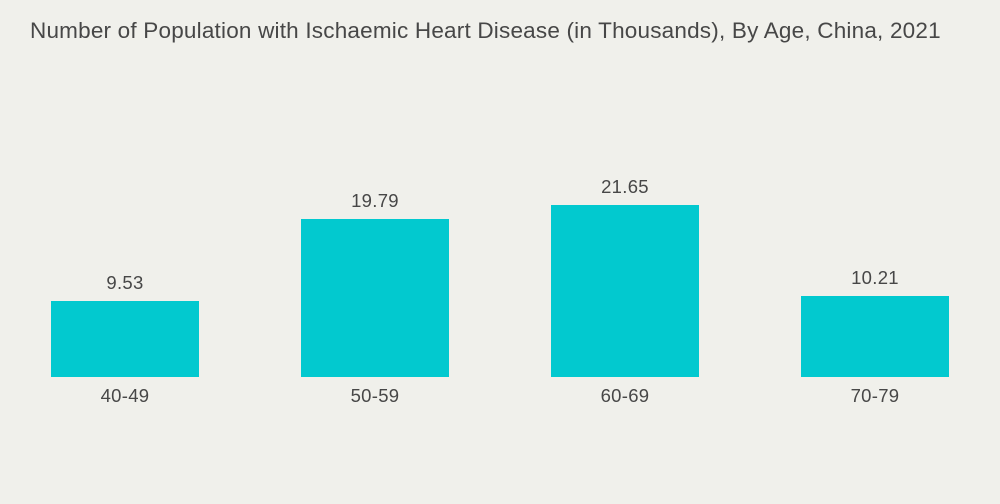 The image size is (1000, 504). Describe the element at coordinates (125, 282) in the screenshot. I see `value-label-40-49: 9.53` at that location.